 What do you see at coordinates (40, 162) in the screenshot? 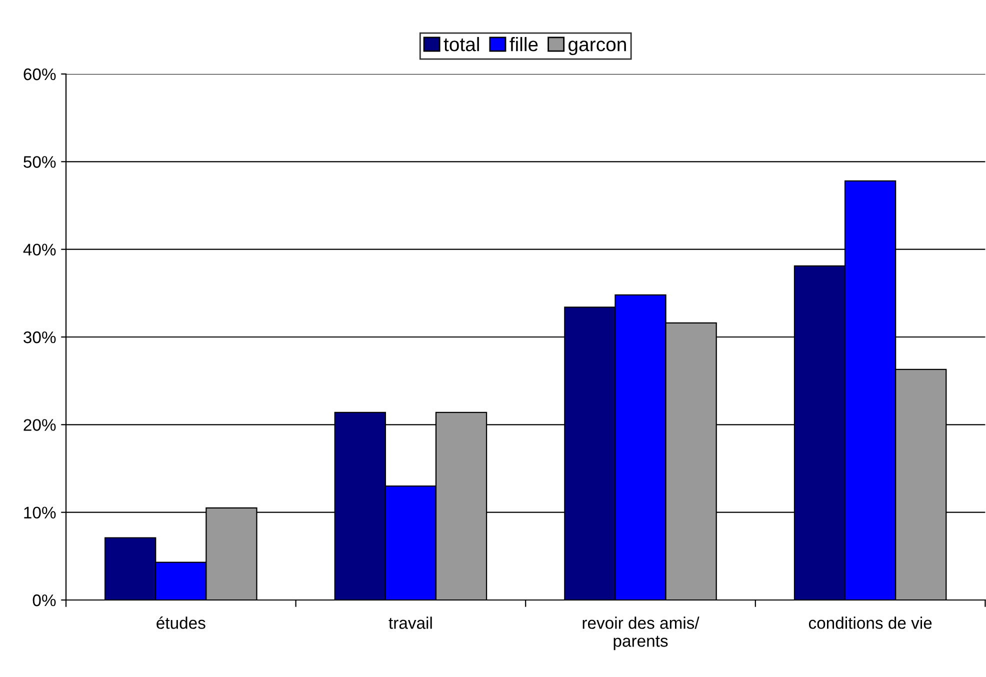
I see `y-tick-label: 50%` at bounding box center [40, 162].